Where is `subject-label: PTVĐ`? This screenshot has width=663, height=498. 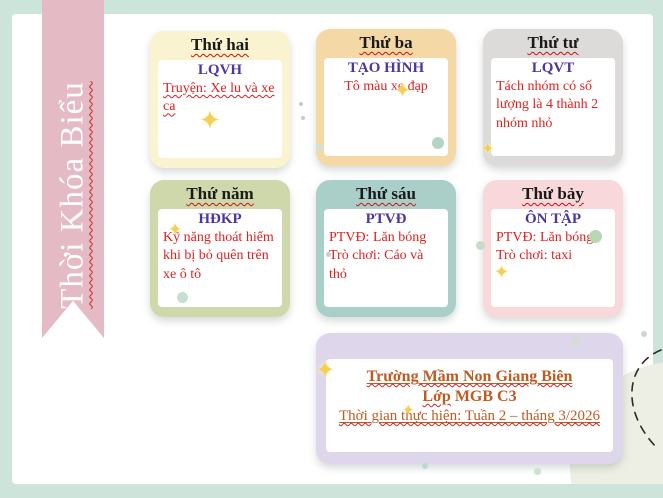 subject-label: PTVĐ is located at coordinates (386, 219).